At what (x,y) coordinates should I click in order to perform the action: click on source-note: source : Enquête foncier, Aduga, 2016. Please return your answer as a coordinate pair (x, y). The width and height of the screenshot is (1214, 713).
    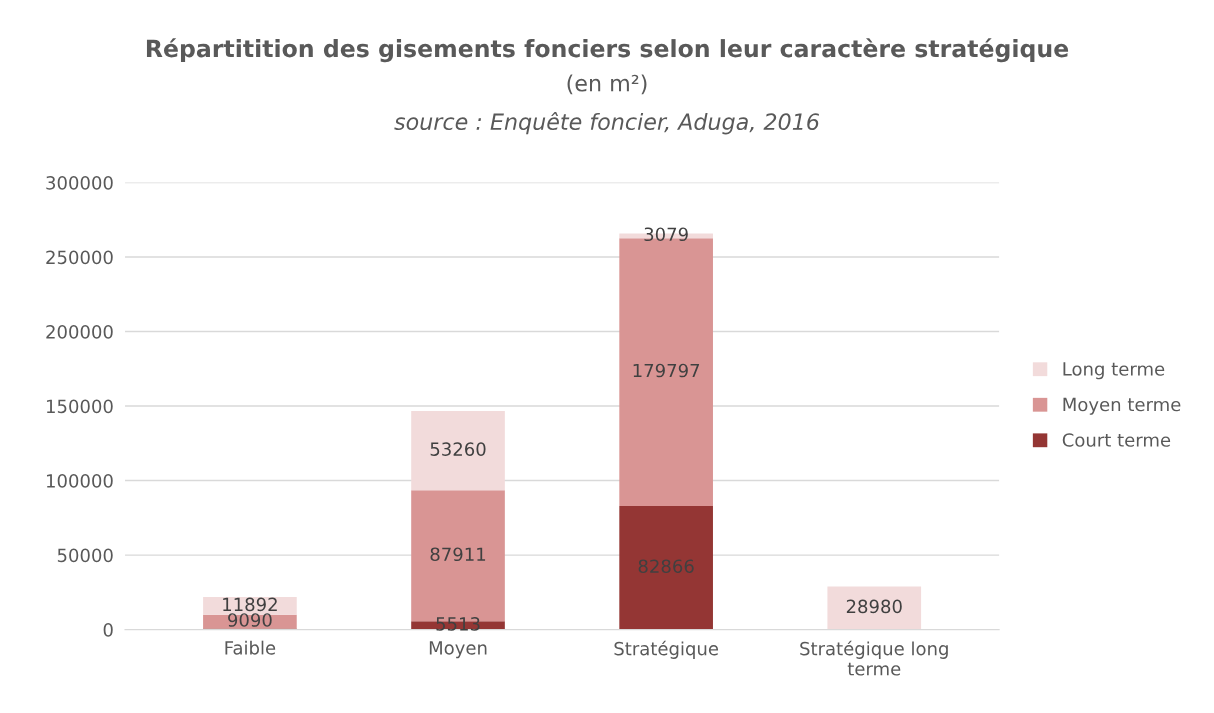
    Looking at the image, I should click on (606, 123).